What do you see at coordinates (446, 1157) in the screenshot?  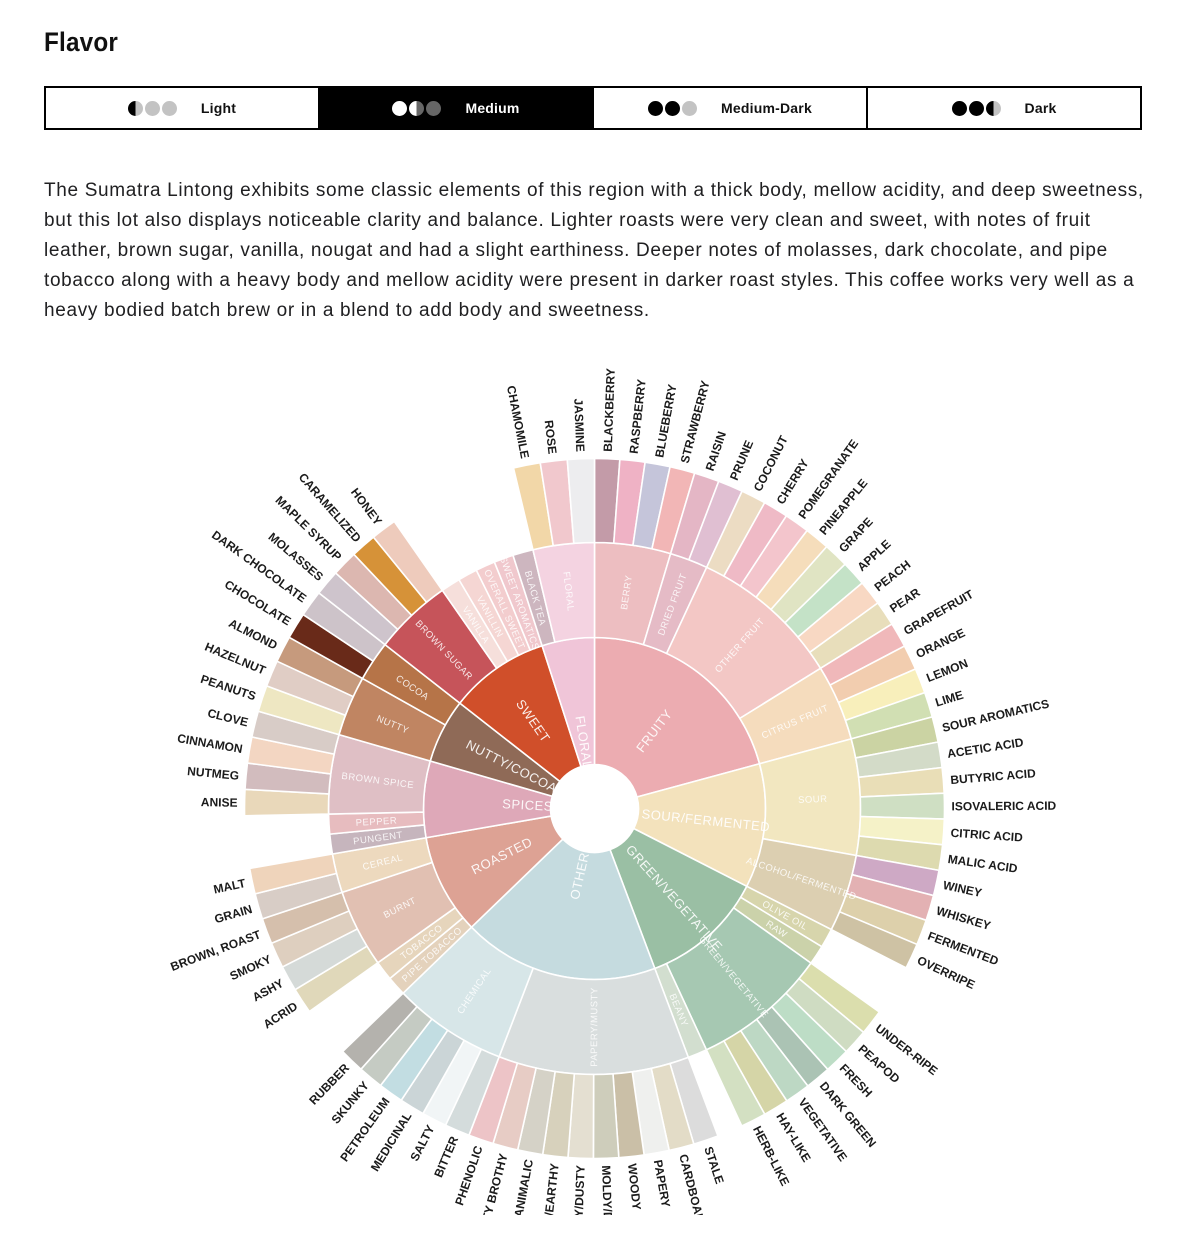 I see `svg-text: BITTER` at bounding box center [446, 1157].